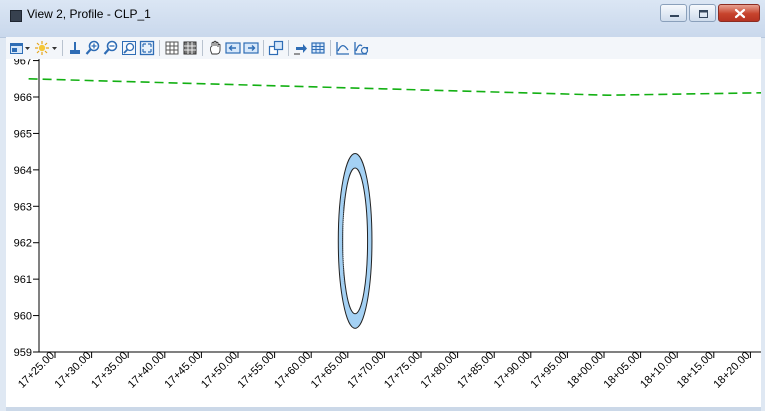  What do you see at coordinates (23, 134) in the screenshot?
I see `y-tick-label: 965` at bounding box center [23, 134].